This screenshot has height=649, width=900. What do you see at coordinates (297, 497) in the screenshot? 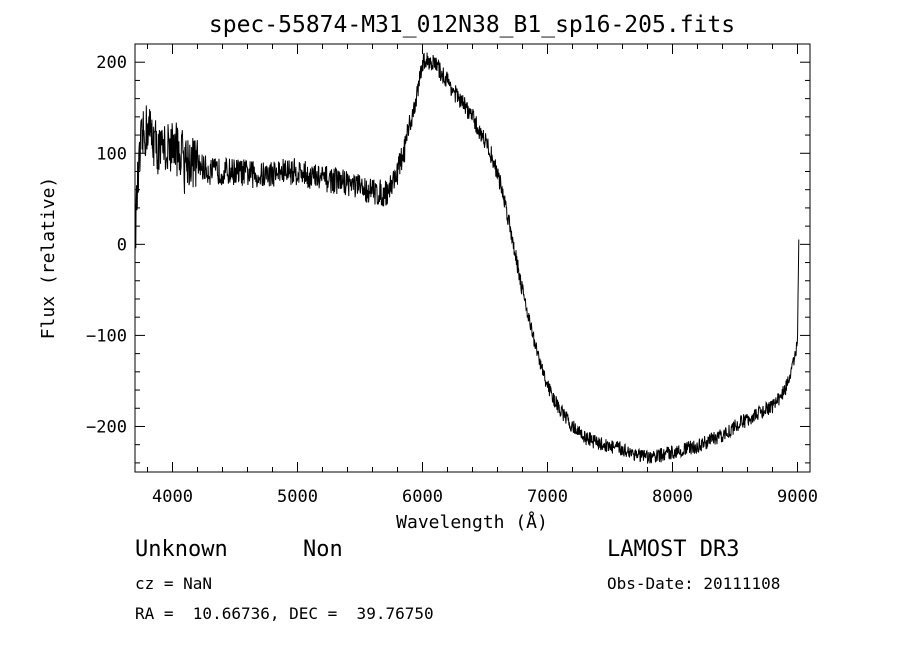
I see `x-tick-label: 5000` at bounding box center [297, 497].